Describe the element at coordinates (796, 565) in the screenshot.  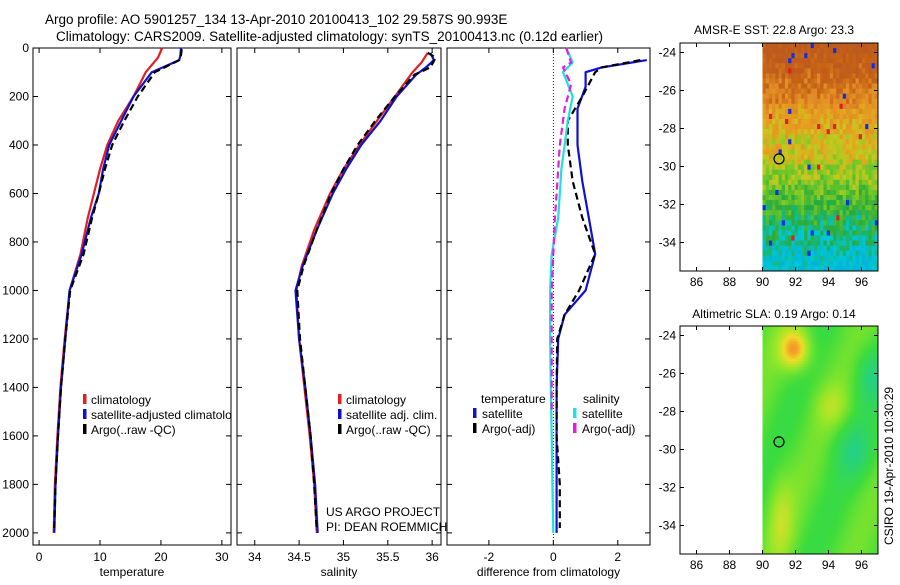
I see `sla-map-xtick-label: 92` at that location.